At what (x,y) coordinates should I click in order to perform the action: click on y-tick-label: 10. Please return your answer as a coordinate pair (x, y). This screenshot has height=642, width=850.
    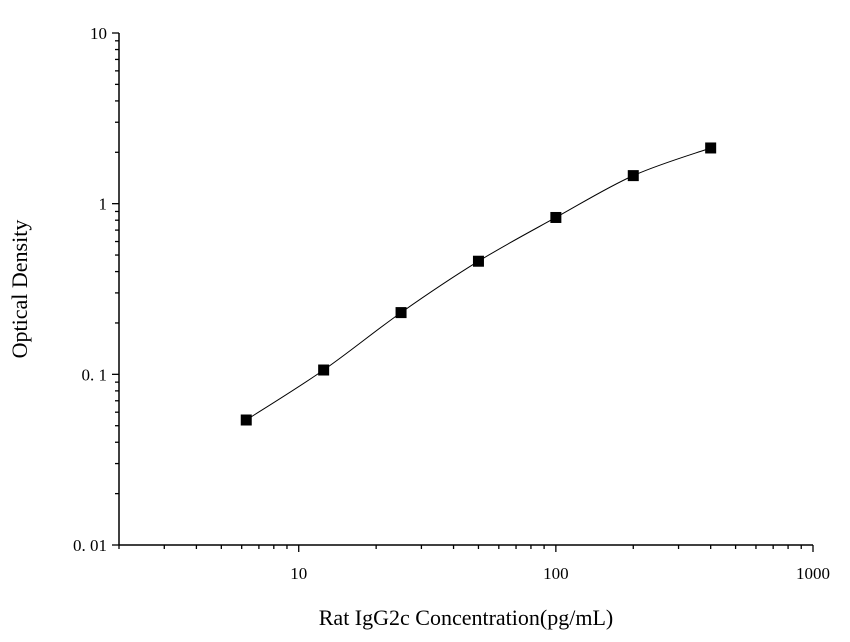
    Looking at the image, I should click on (98, 33).